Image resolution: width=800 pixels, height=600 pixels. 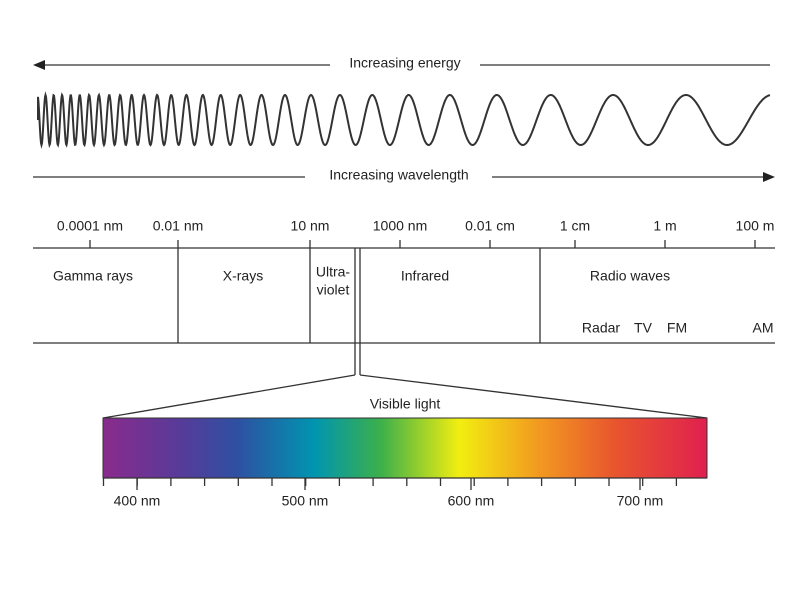 What do you see at coordinates (333, 272) in the screenshot?
I see `region-label: Ultra-` at bounding box center [333, 272].